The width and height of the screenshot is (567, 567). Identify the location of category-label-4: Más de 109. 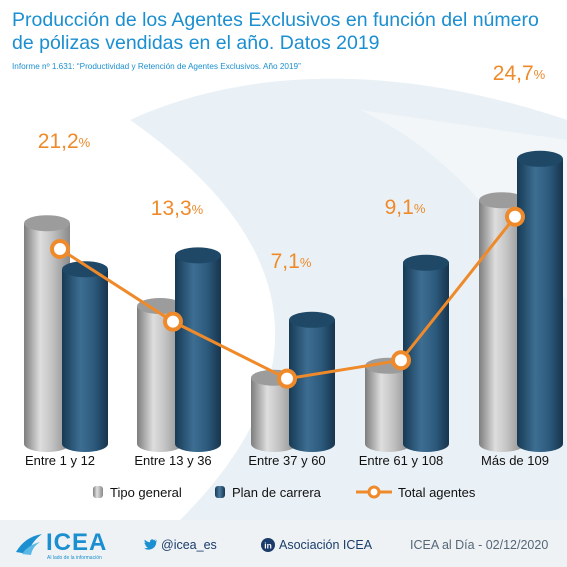
(515, 460).